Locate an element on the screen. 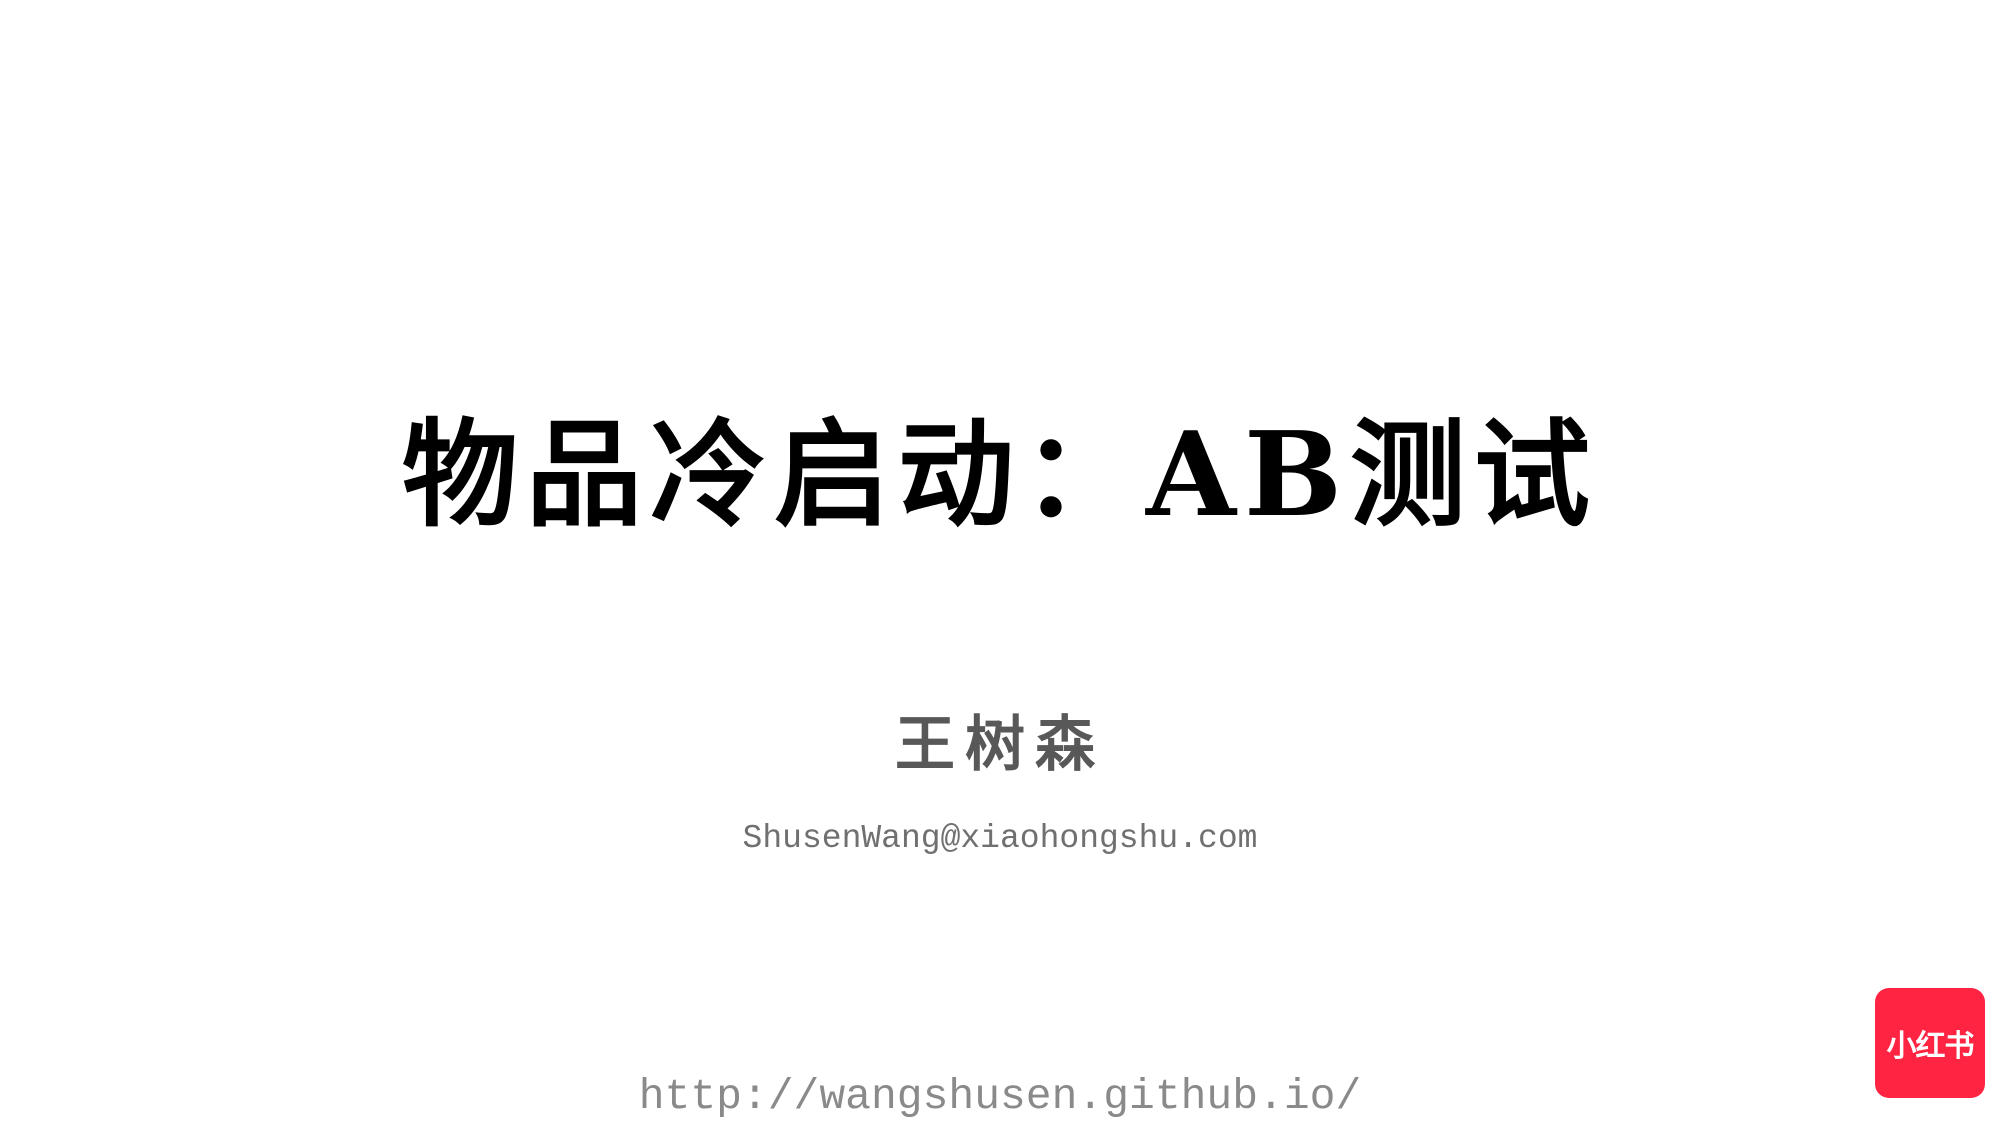 The height and width of the screenshot is (1125, 2000). xiaohongshu-logo: 小红书 is located at coordinates (1930, 1043).